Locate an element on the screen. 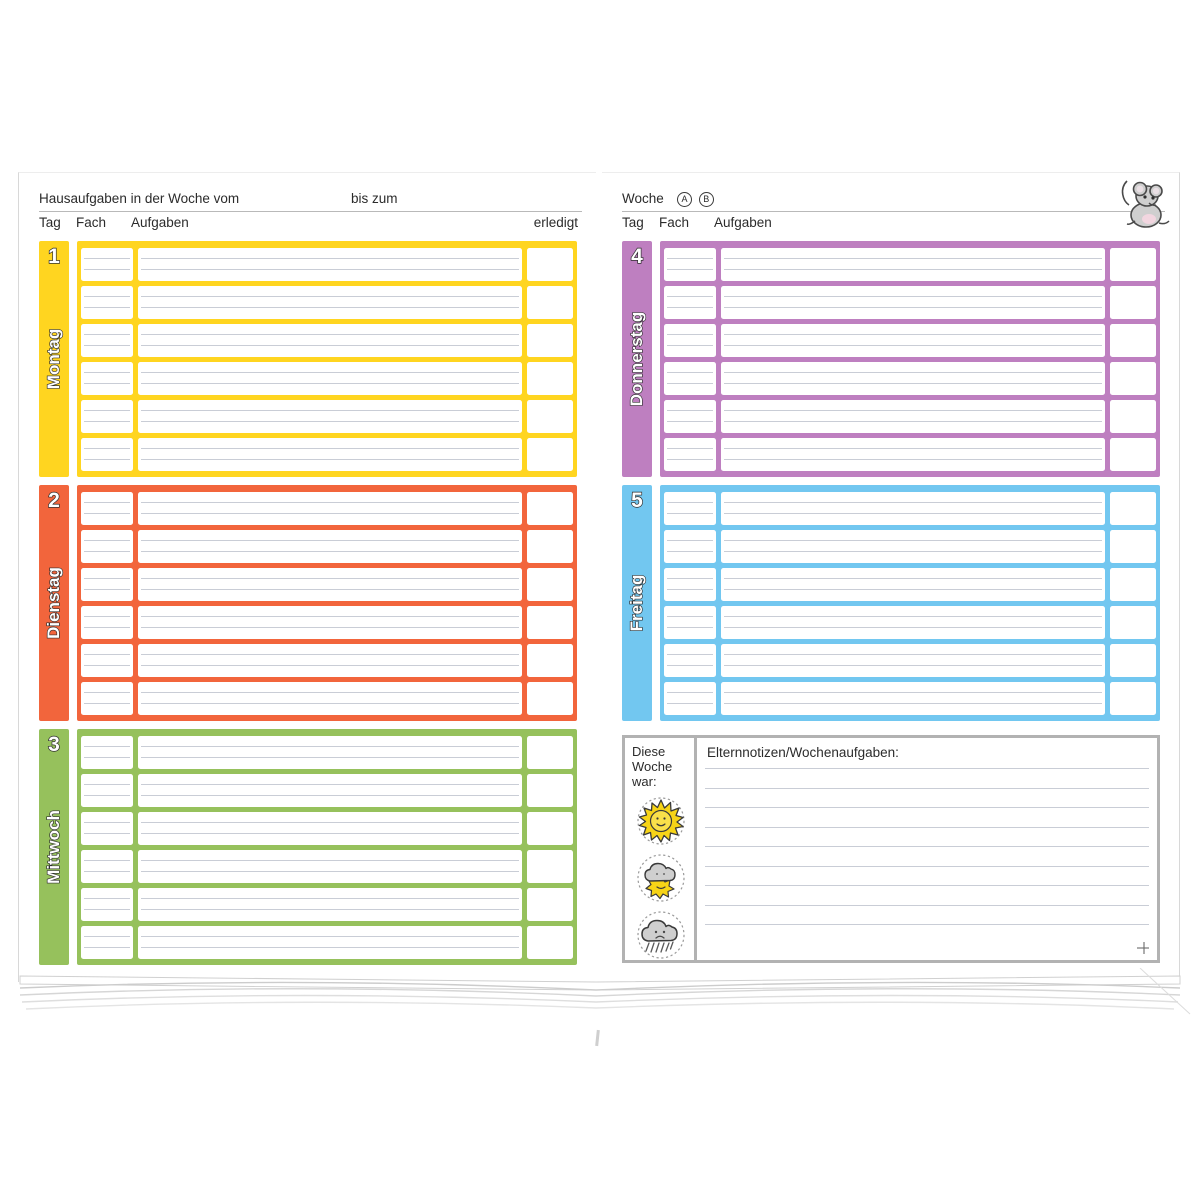 Image resolution: width=1200 pixels, height=1200 pixels. day-tab-mittwoch: 3 Mittwoch is located at coordinates (54, 847).